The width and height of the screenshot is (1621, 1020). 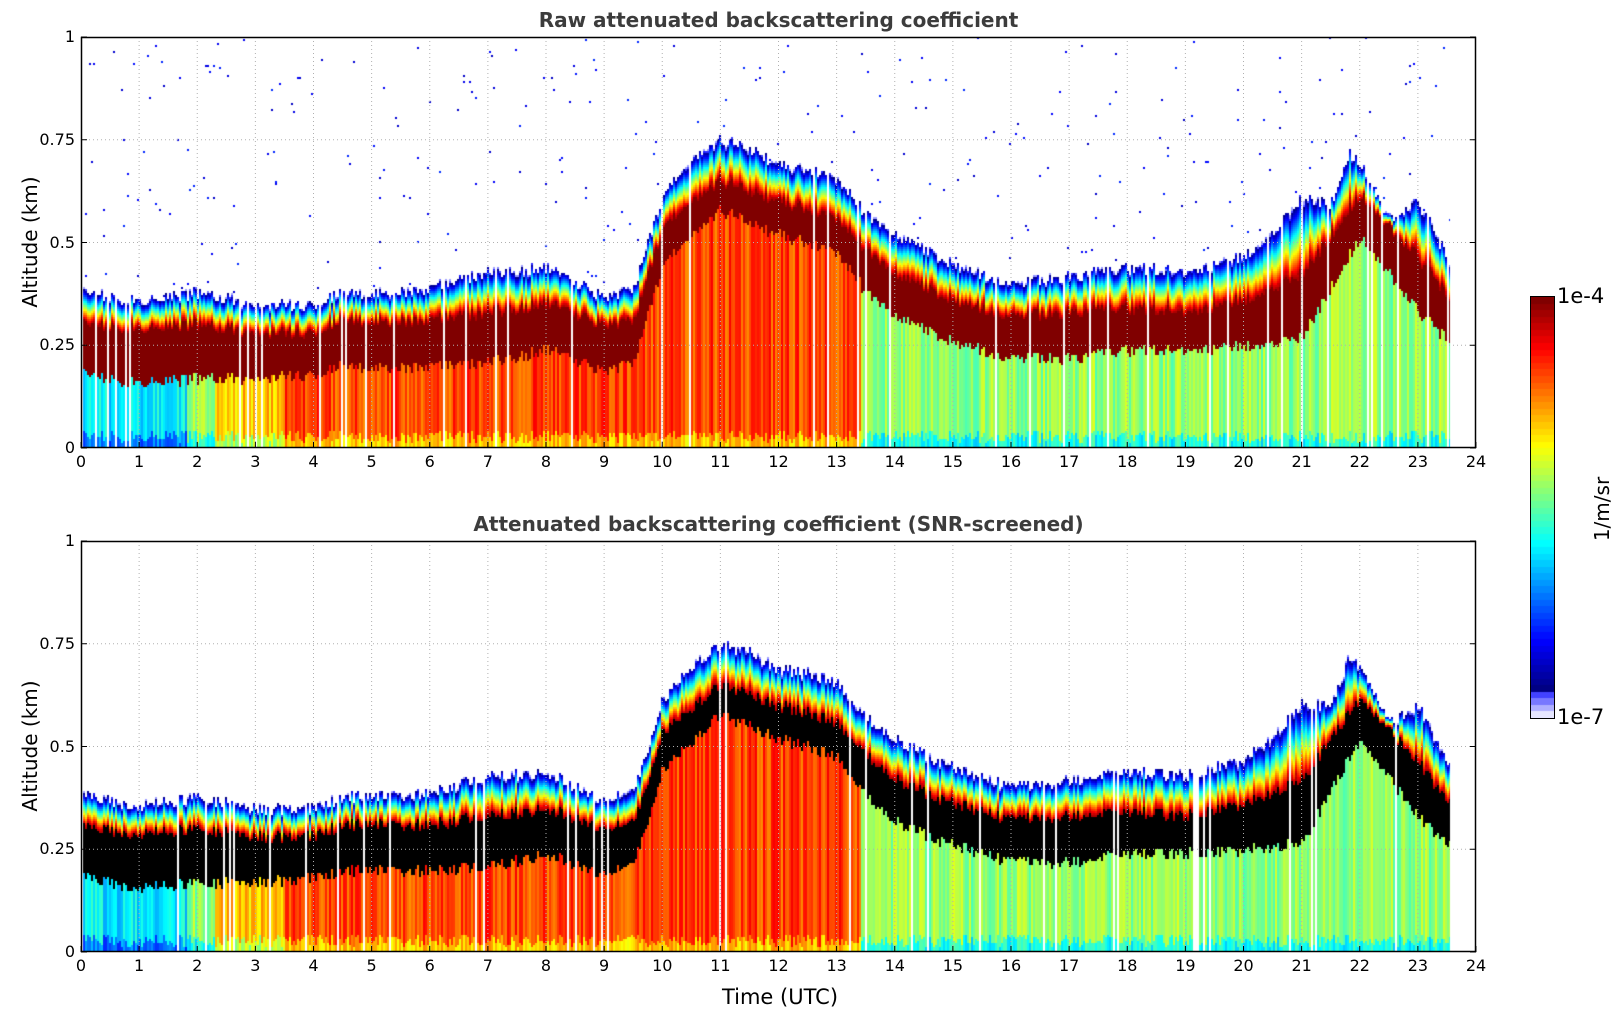 I want to click on colorbar-title: 1/m/sr, so click(x=1602, y=509).